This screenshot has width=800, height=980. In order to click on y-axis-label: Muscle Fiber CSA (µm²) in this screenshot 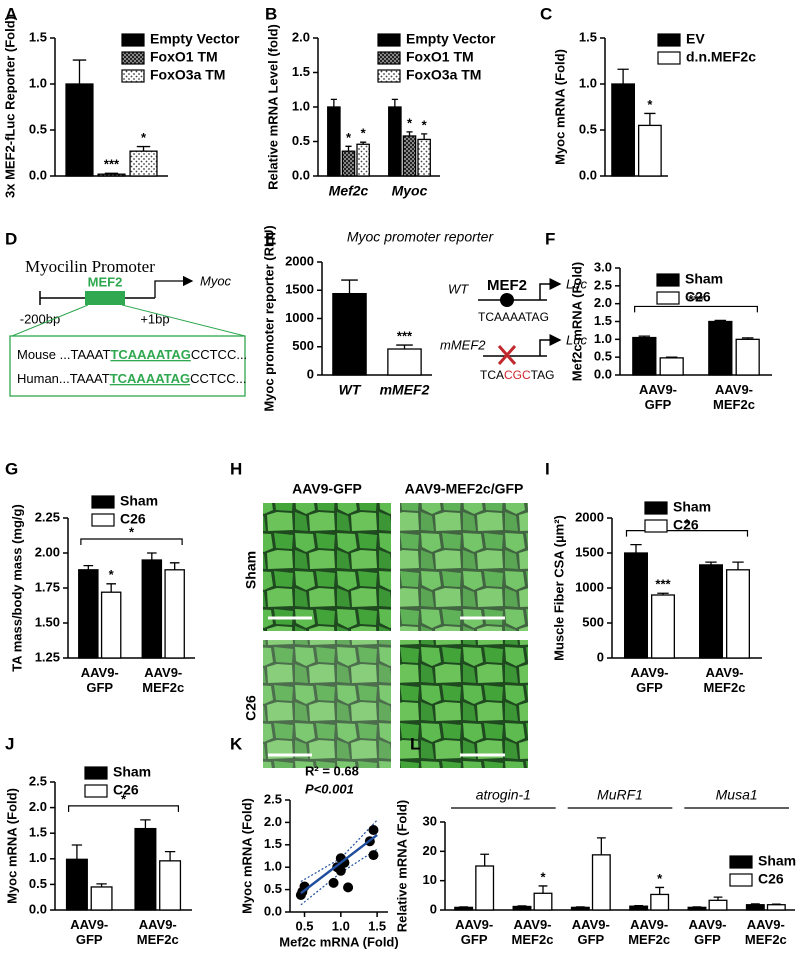, I will do `click(558, 588)`.